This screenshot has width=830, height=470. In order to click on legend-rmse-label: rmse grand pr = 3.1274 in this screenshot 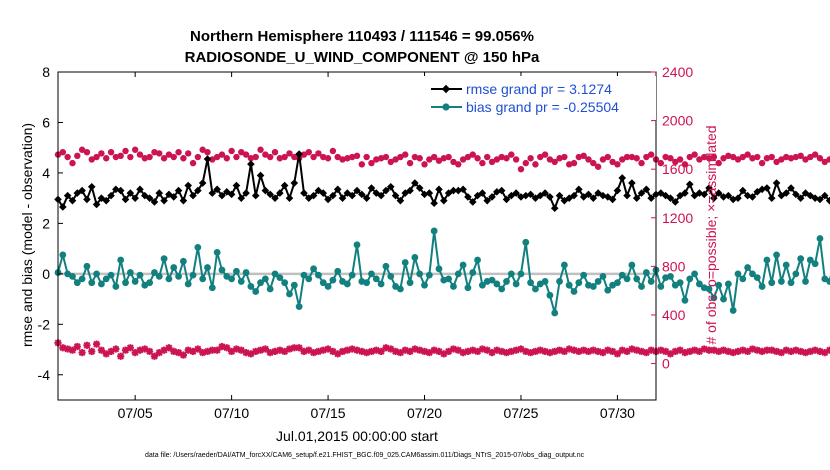, I will do `click(539, 89)`.